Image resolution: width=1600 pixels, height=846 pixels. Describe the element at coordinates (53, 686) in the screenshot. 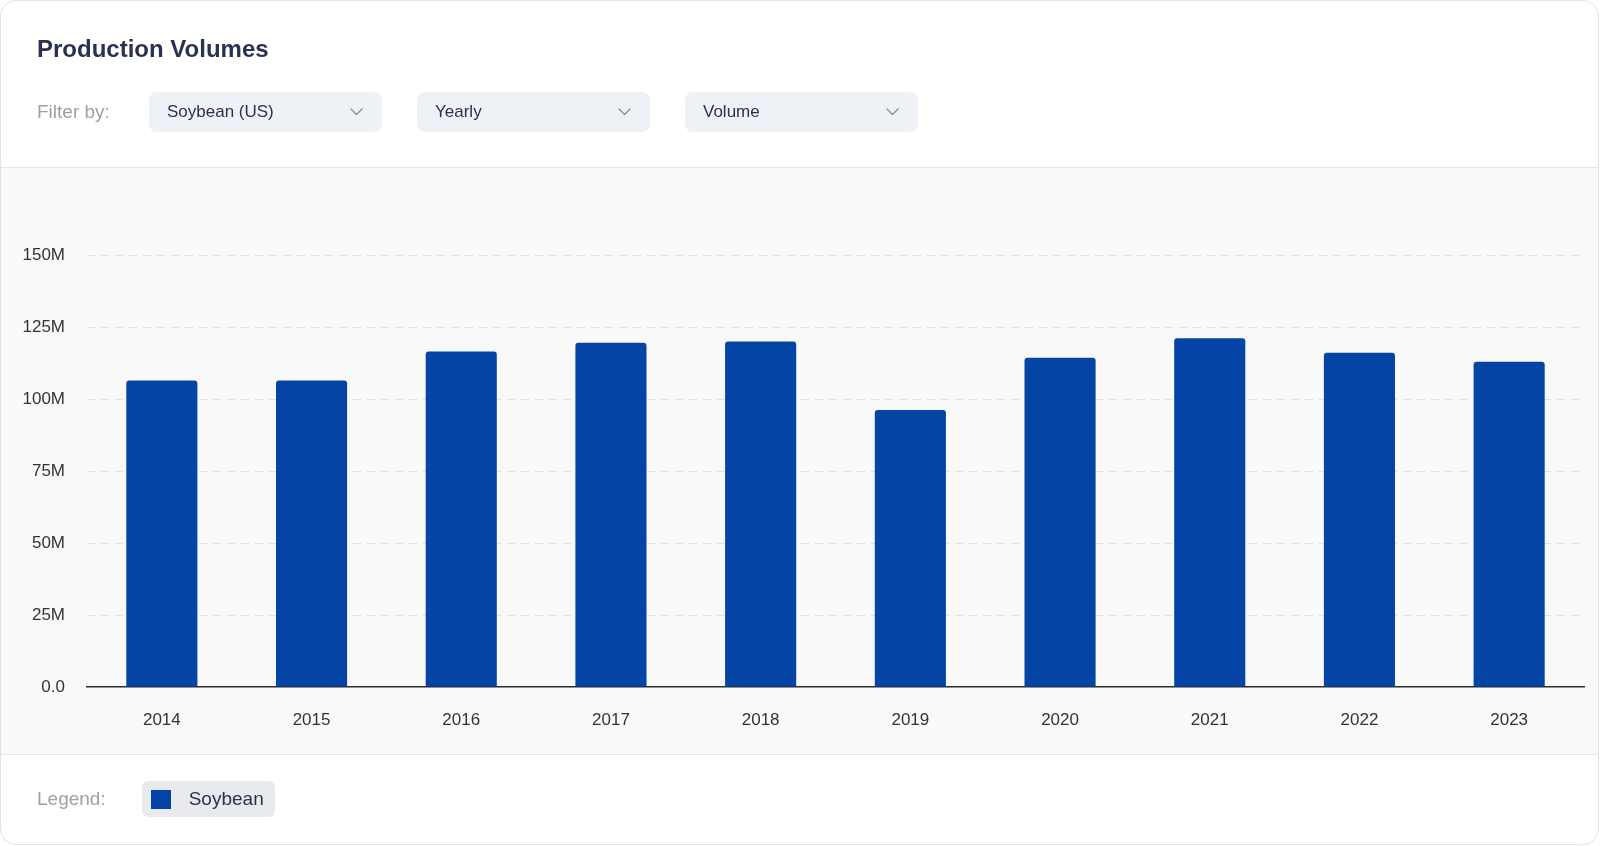

I see `y-tick-label: 0.0` at that location.